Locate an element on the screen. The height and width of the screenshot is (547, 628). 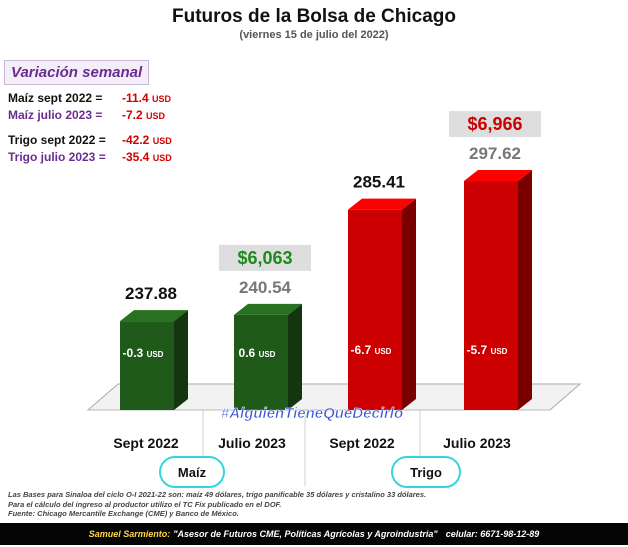
weekly-row-trigo-sept: Trigo sept 2022 = -42.2 USD is located at coordinates (109, 140).